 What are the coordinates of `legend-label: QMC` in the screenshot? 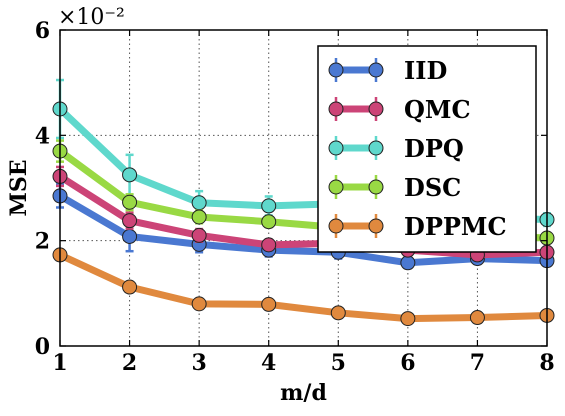 It's located at (437, 109).